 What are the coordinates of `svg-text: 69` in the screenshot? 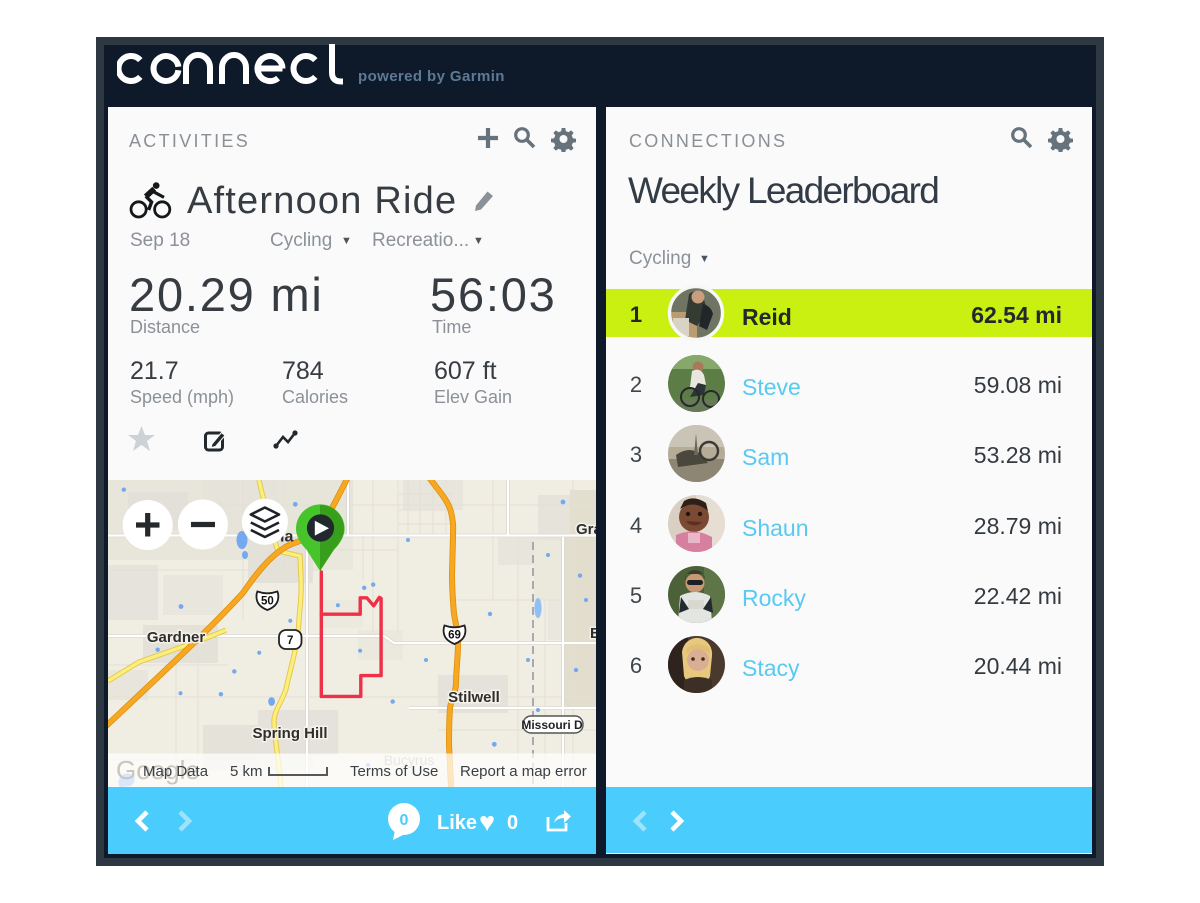 It's located at (454, 636).